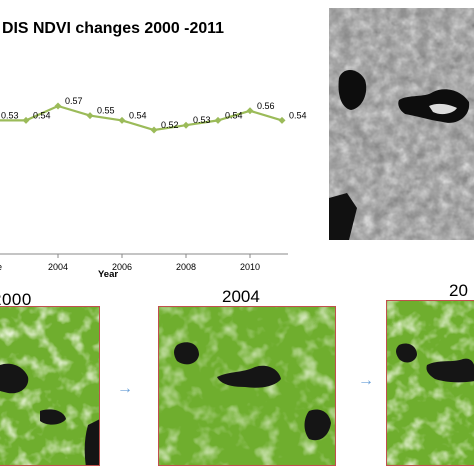 The width and height of the screenshot is (474, 474). I want to click on ndvi-series-line, so click(141, 118).